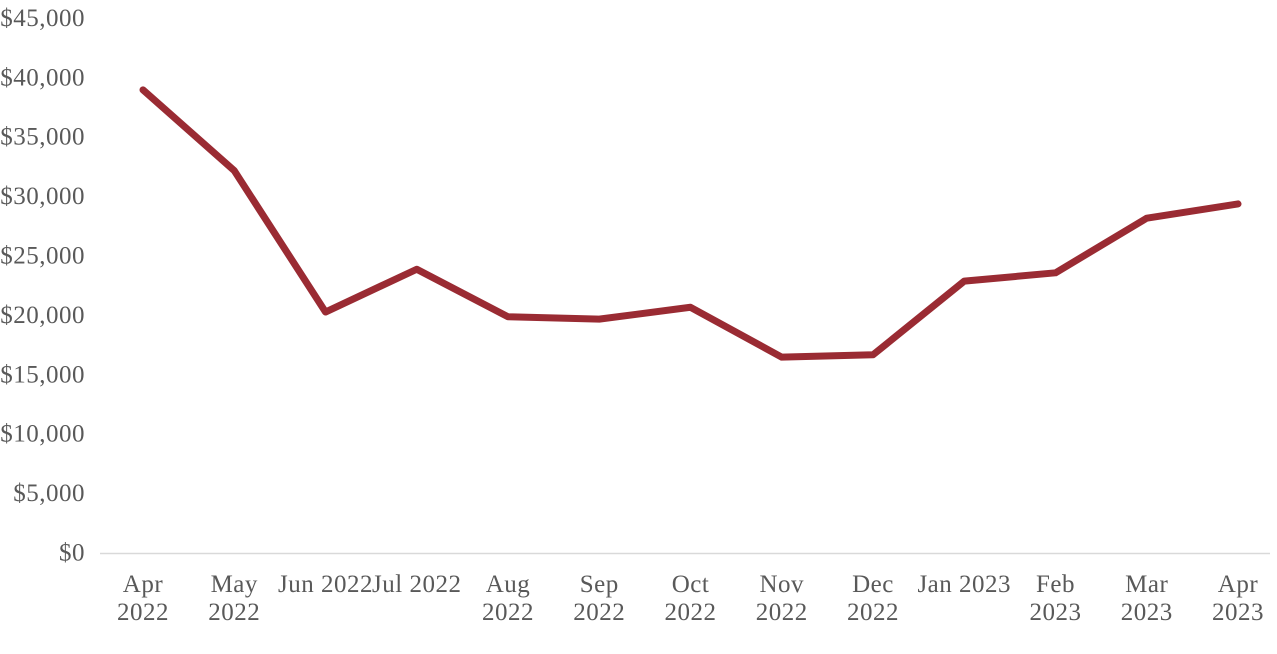 This screenshot has width=1277, height=654. Describe the element at coordinates (782, 598) in the screenshot. I see `x-tick-label: Nov 2022` at that location.